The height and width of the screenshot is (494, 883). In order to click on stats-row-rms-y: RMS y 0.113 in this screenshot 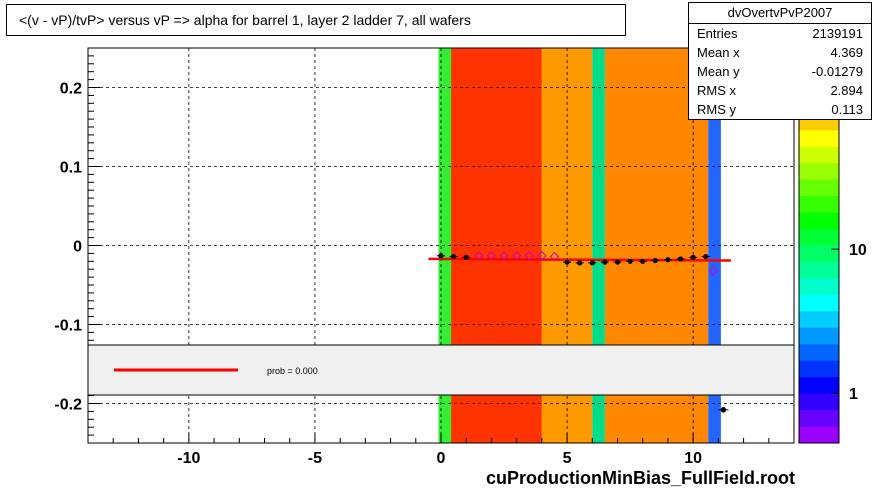, I will do `click(780, 109)`.